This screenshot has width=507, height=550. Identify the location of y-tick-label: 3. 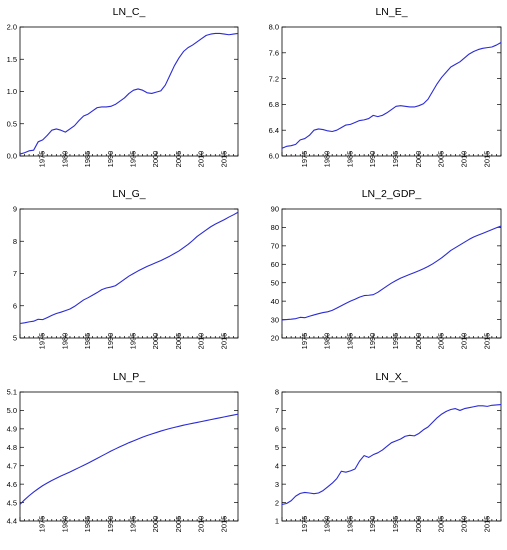
(277, 484).